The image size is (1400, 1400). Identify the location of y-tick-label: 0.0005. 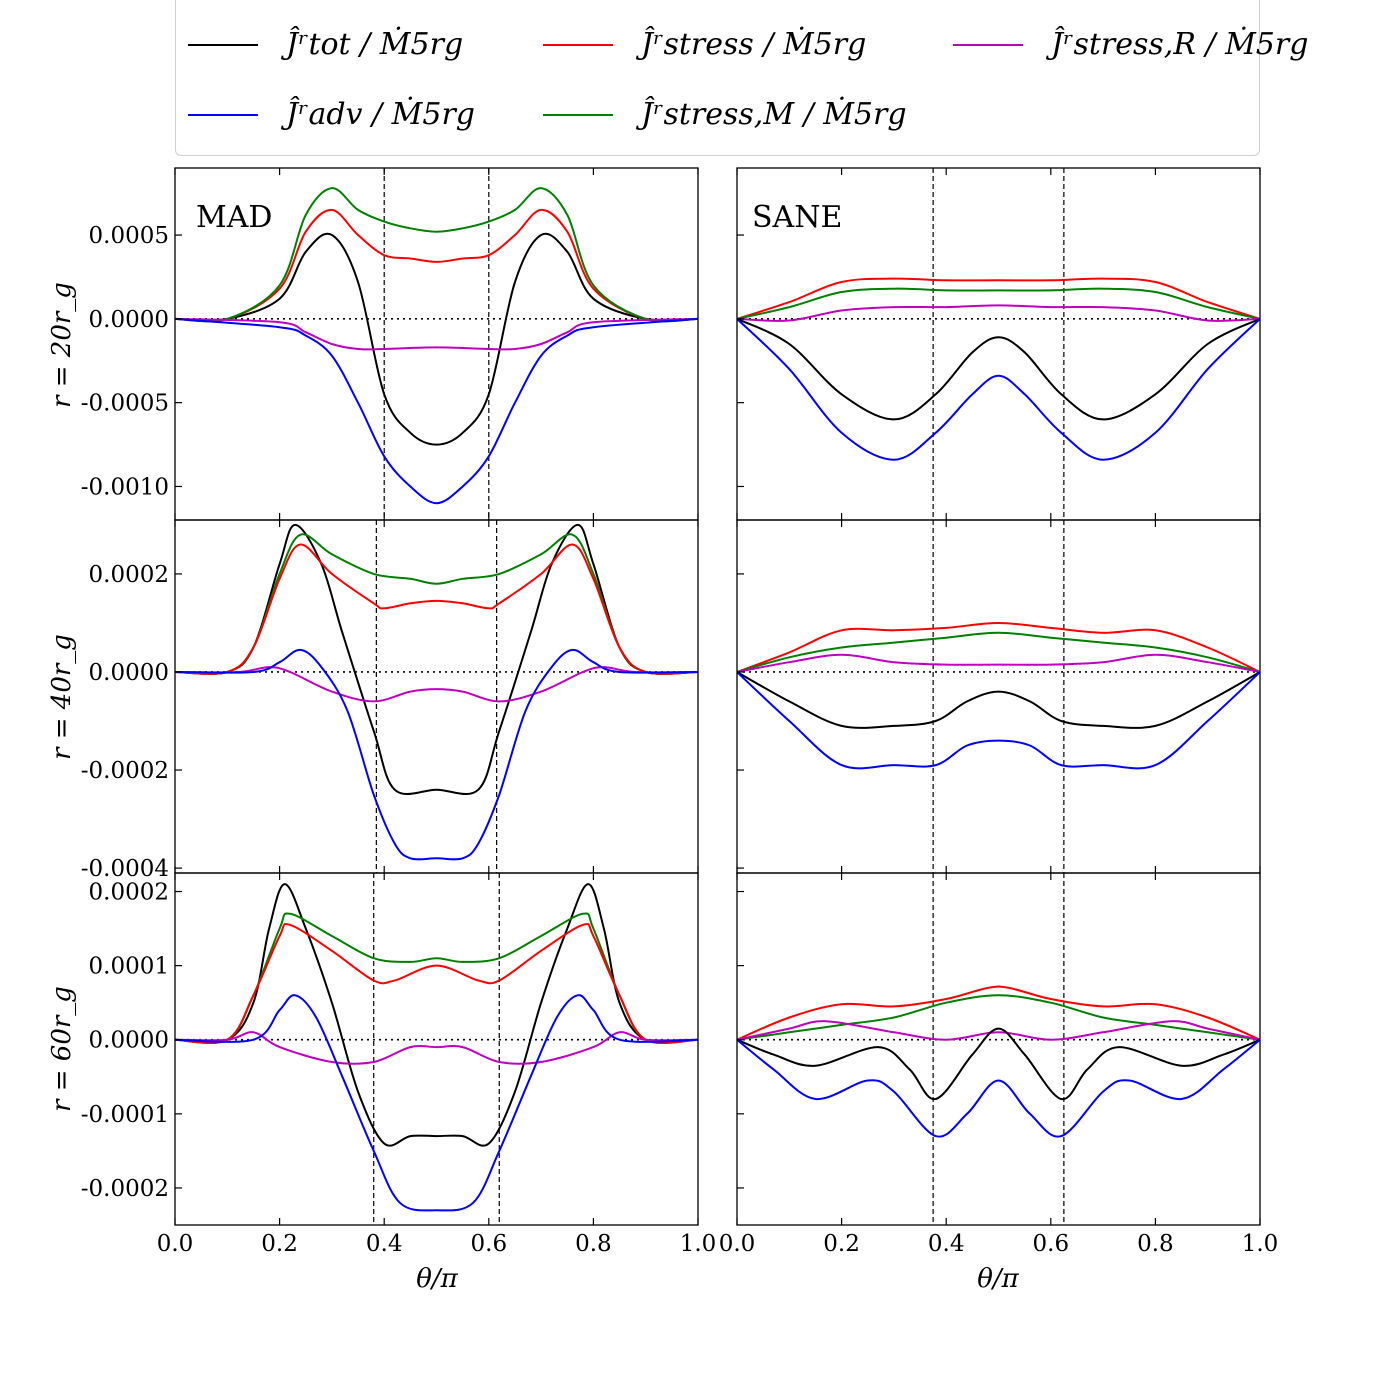
(129, 236).